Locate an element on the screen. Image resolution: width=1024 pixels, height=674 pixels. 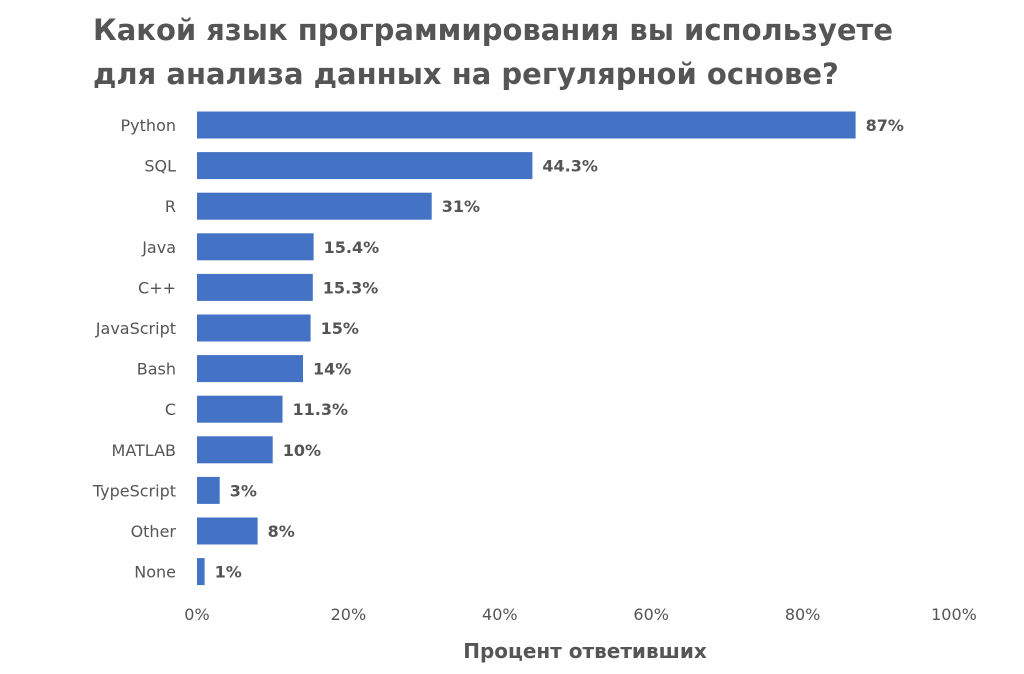
category-label: C is located at coordinates (170, 409).